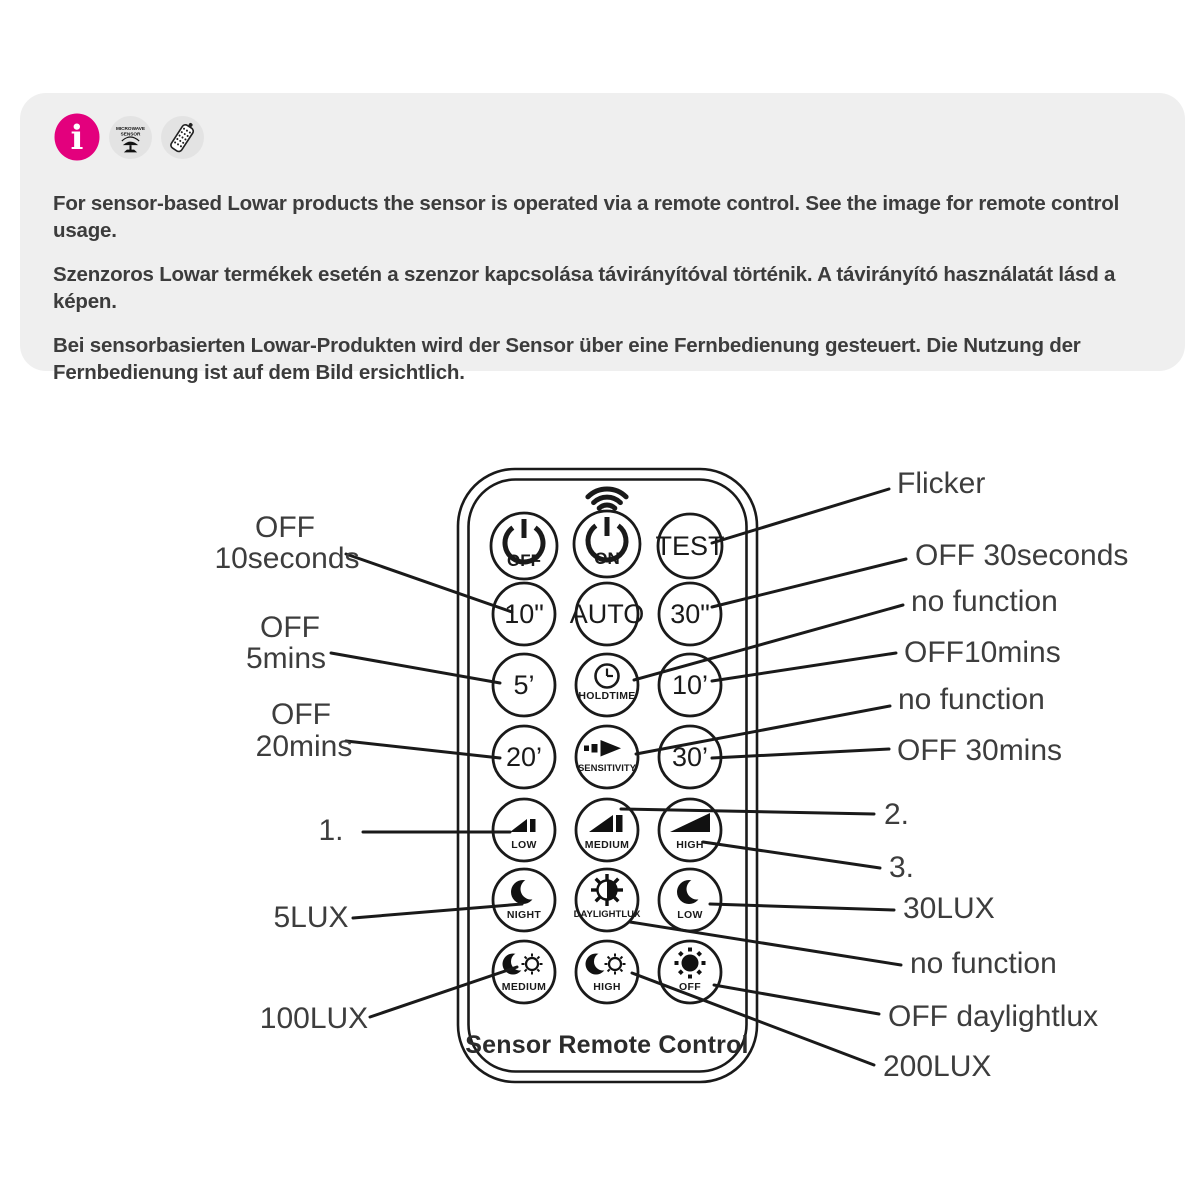 This screenshot has height=1200, width=1200. What do you see at coordinates (330, 830) in the screenshot?
I see `callout-1: 1.` at bounding box center [330, 830].